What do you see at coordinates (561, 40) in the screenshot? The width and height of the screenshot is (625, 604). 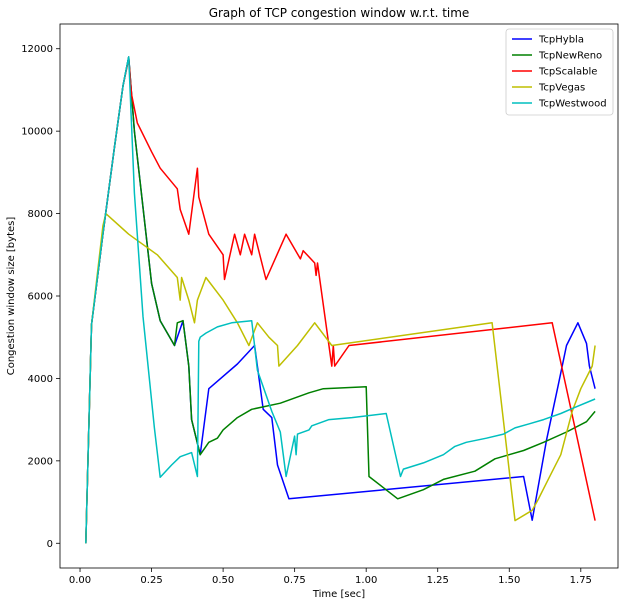 I see `legend-label: TcpHybla` at bounding box center [561, 40].